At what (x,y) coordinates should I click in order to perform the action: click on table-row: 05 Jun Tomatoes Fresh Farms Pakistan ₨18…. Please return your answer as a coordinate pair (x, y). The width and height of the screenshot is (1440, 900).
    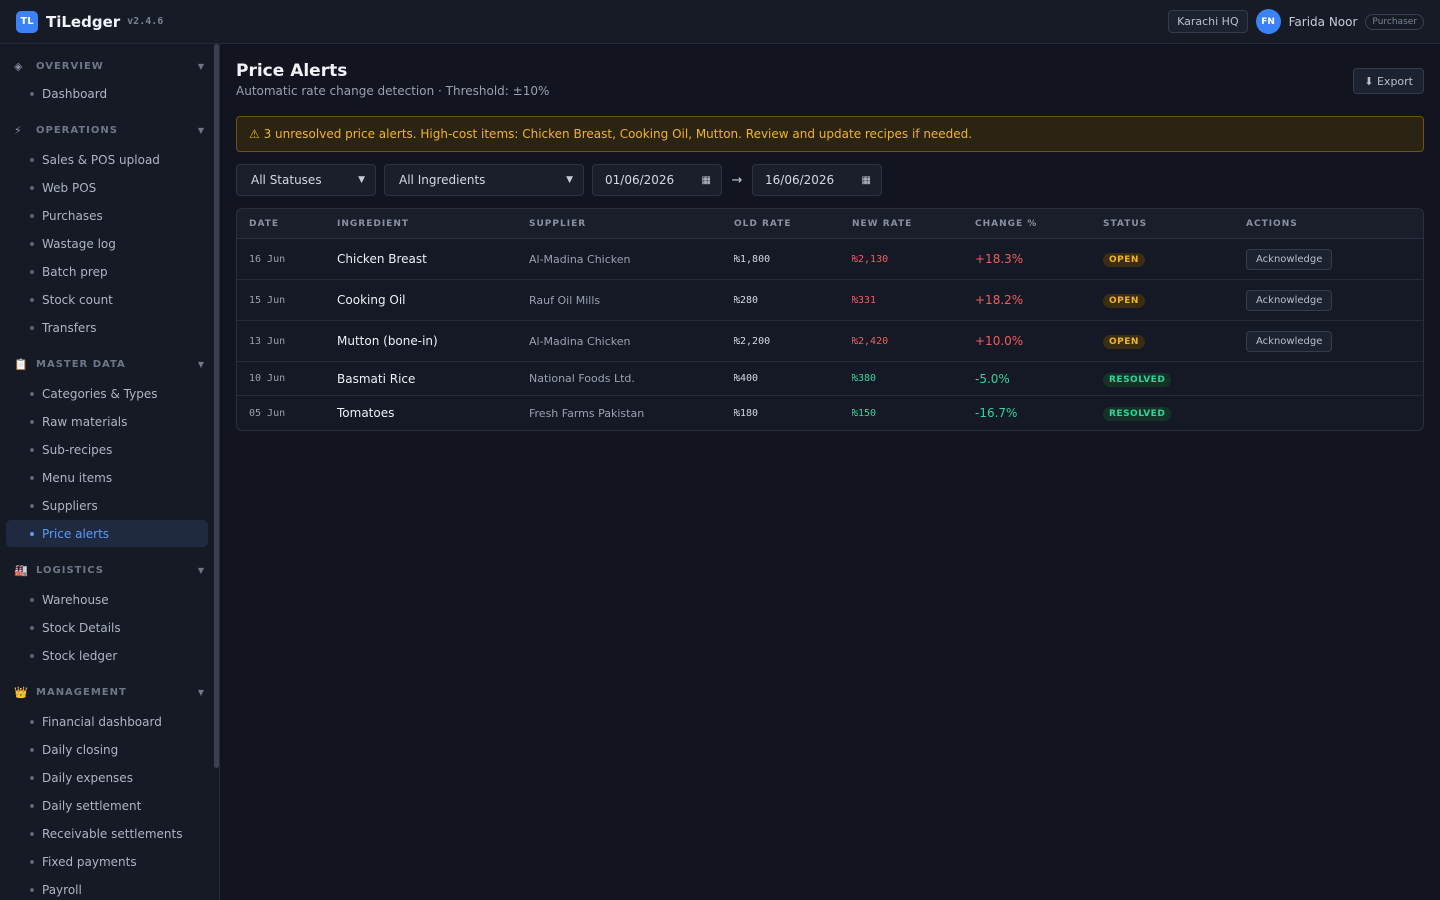
    Looking at the image, I should click on (830, 413).